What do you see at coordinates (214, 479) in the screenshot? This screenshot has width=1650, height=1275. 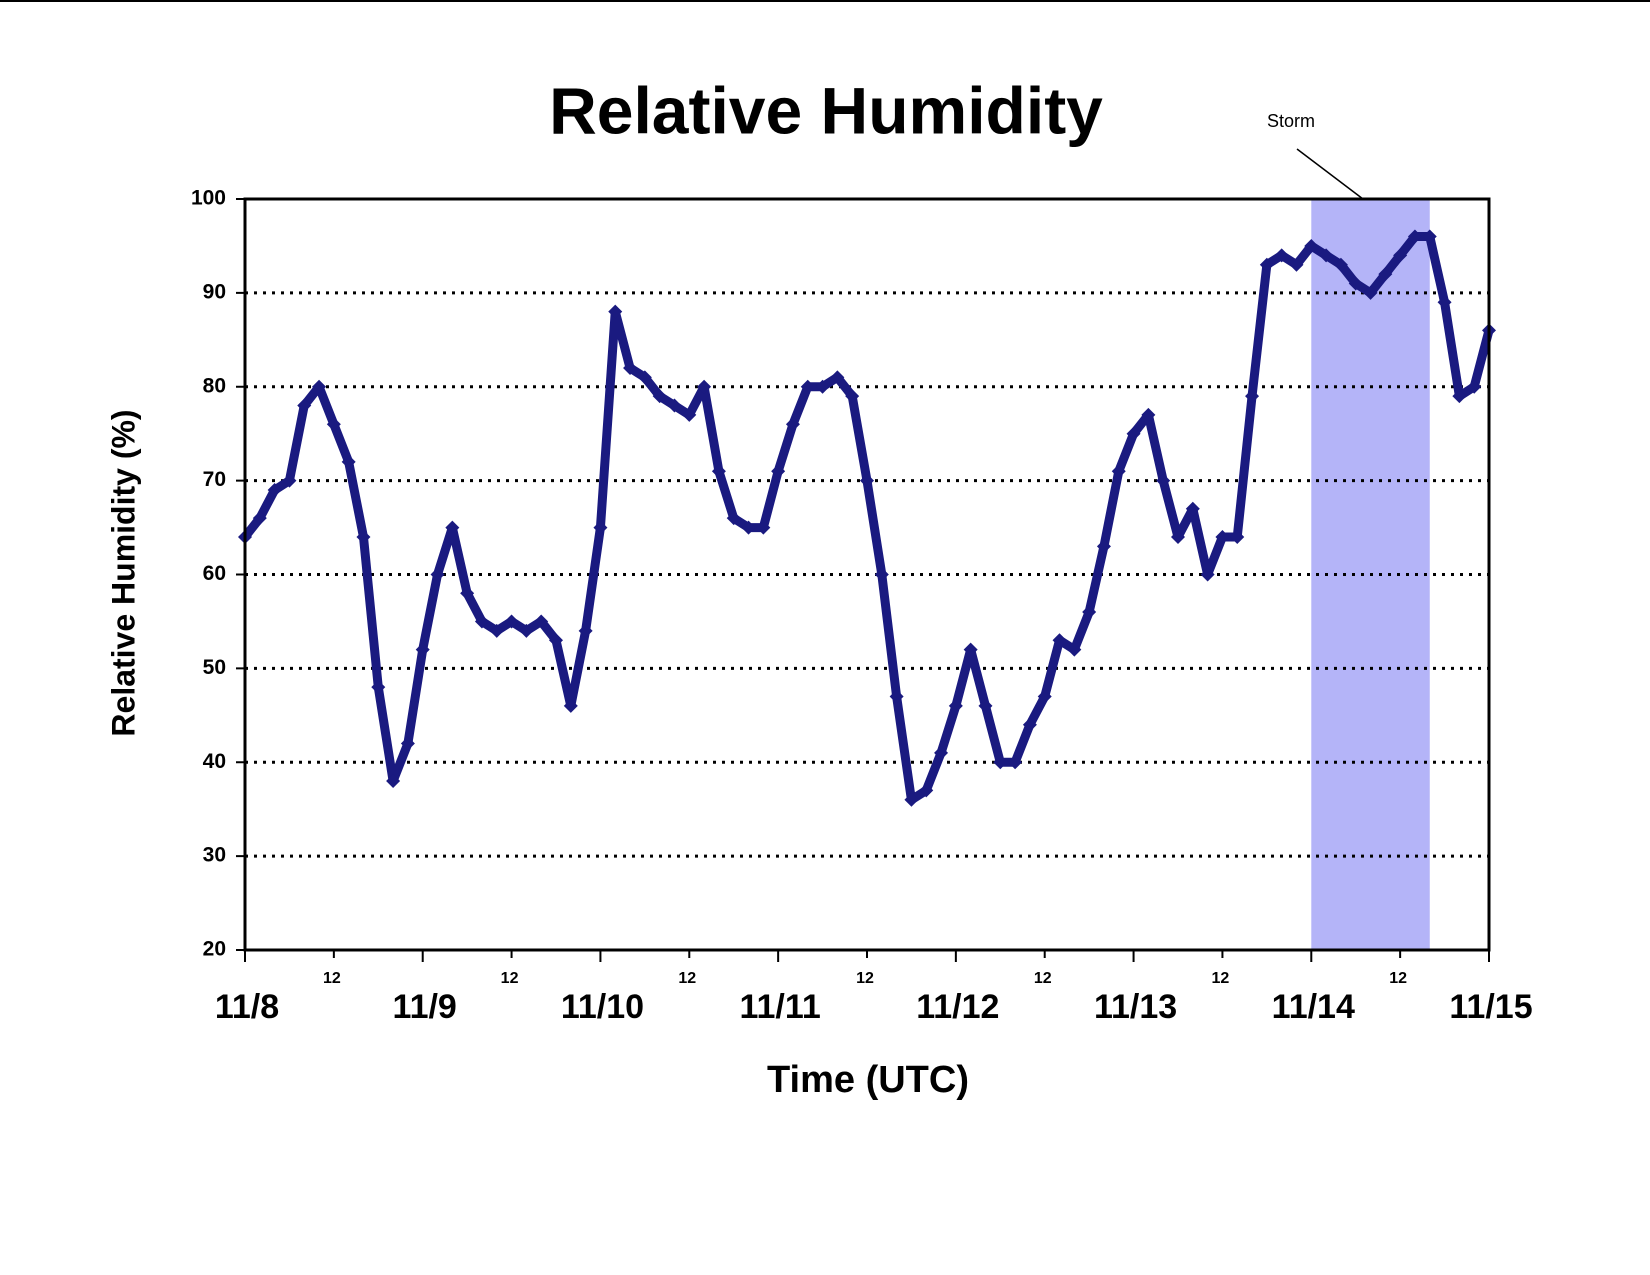 I see `y-tick-label: 70` at bounding box center [214, 479].